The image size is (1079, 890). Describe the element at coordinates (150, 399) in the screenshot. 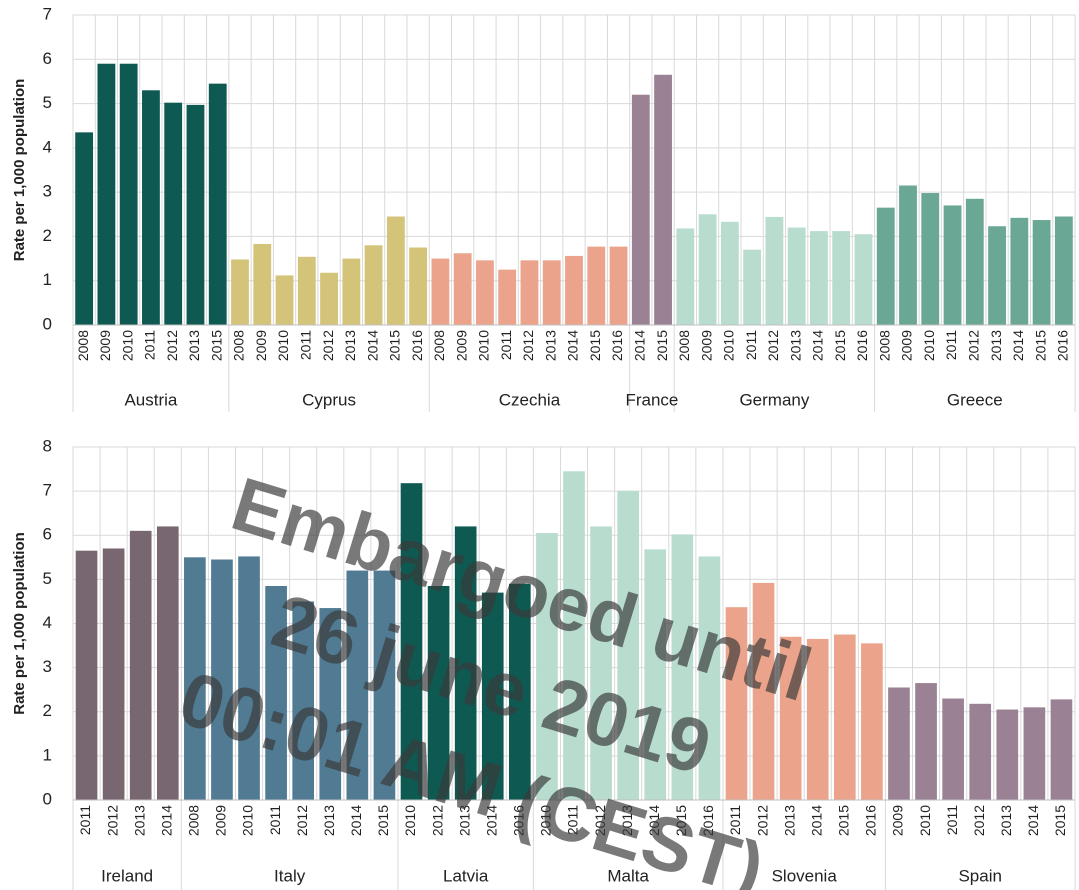

I see `group-label: Austria` at that location.